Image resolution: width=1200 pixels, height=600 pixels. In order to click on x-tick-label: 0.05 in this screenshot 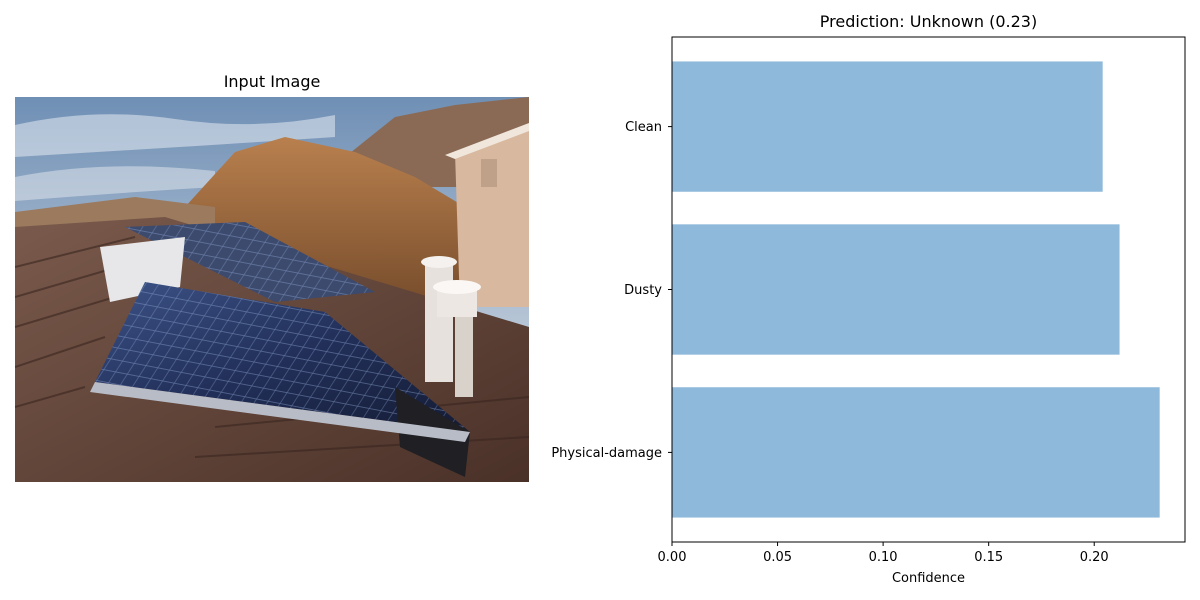, I will do `click(777, 557)`.